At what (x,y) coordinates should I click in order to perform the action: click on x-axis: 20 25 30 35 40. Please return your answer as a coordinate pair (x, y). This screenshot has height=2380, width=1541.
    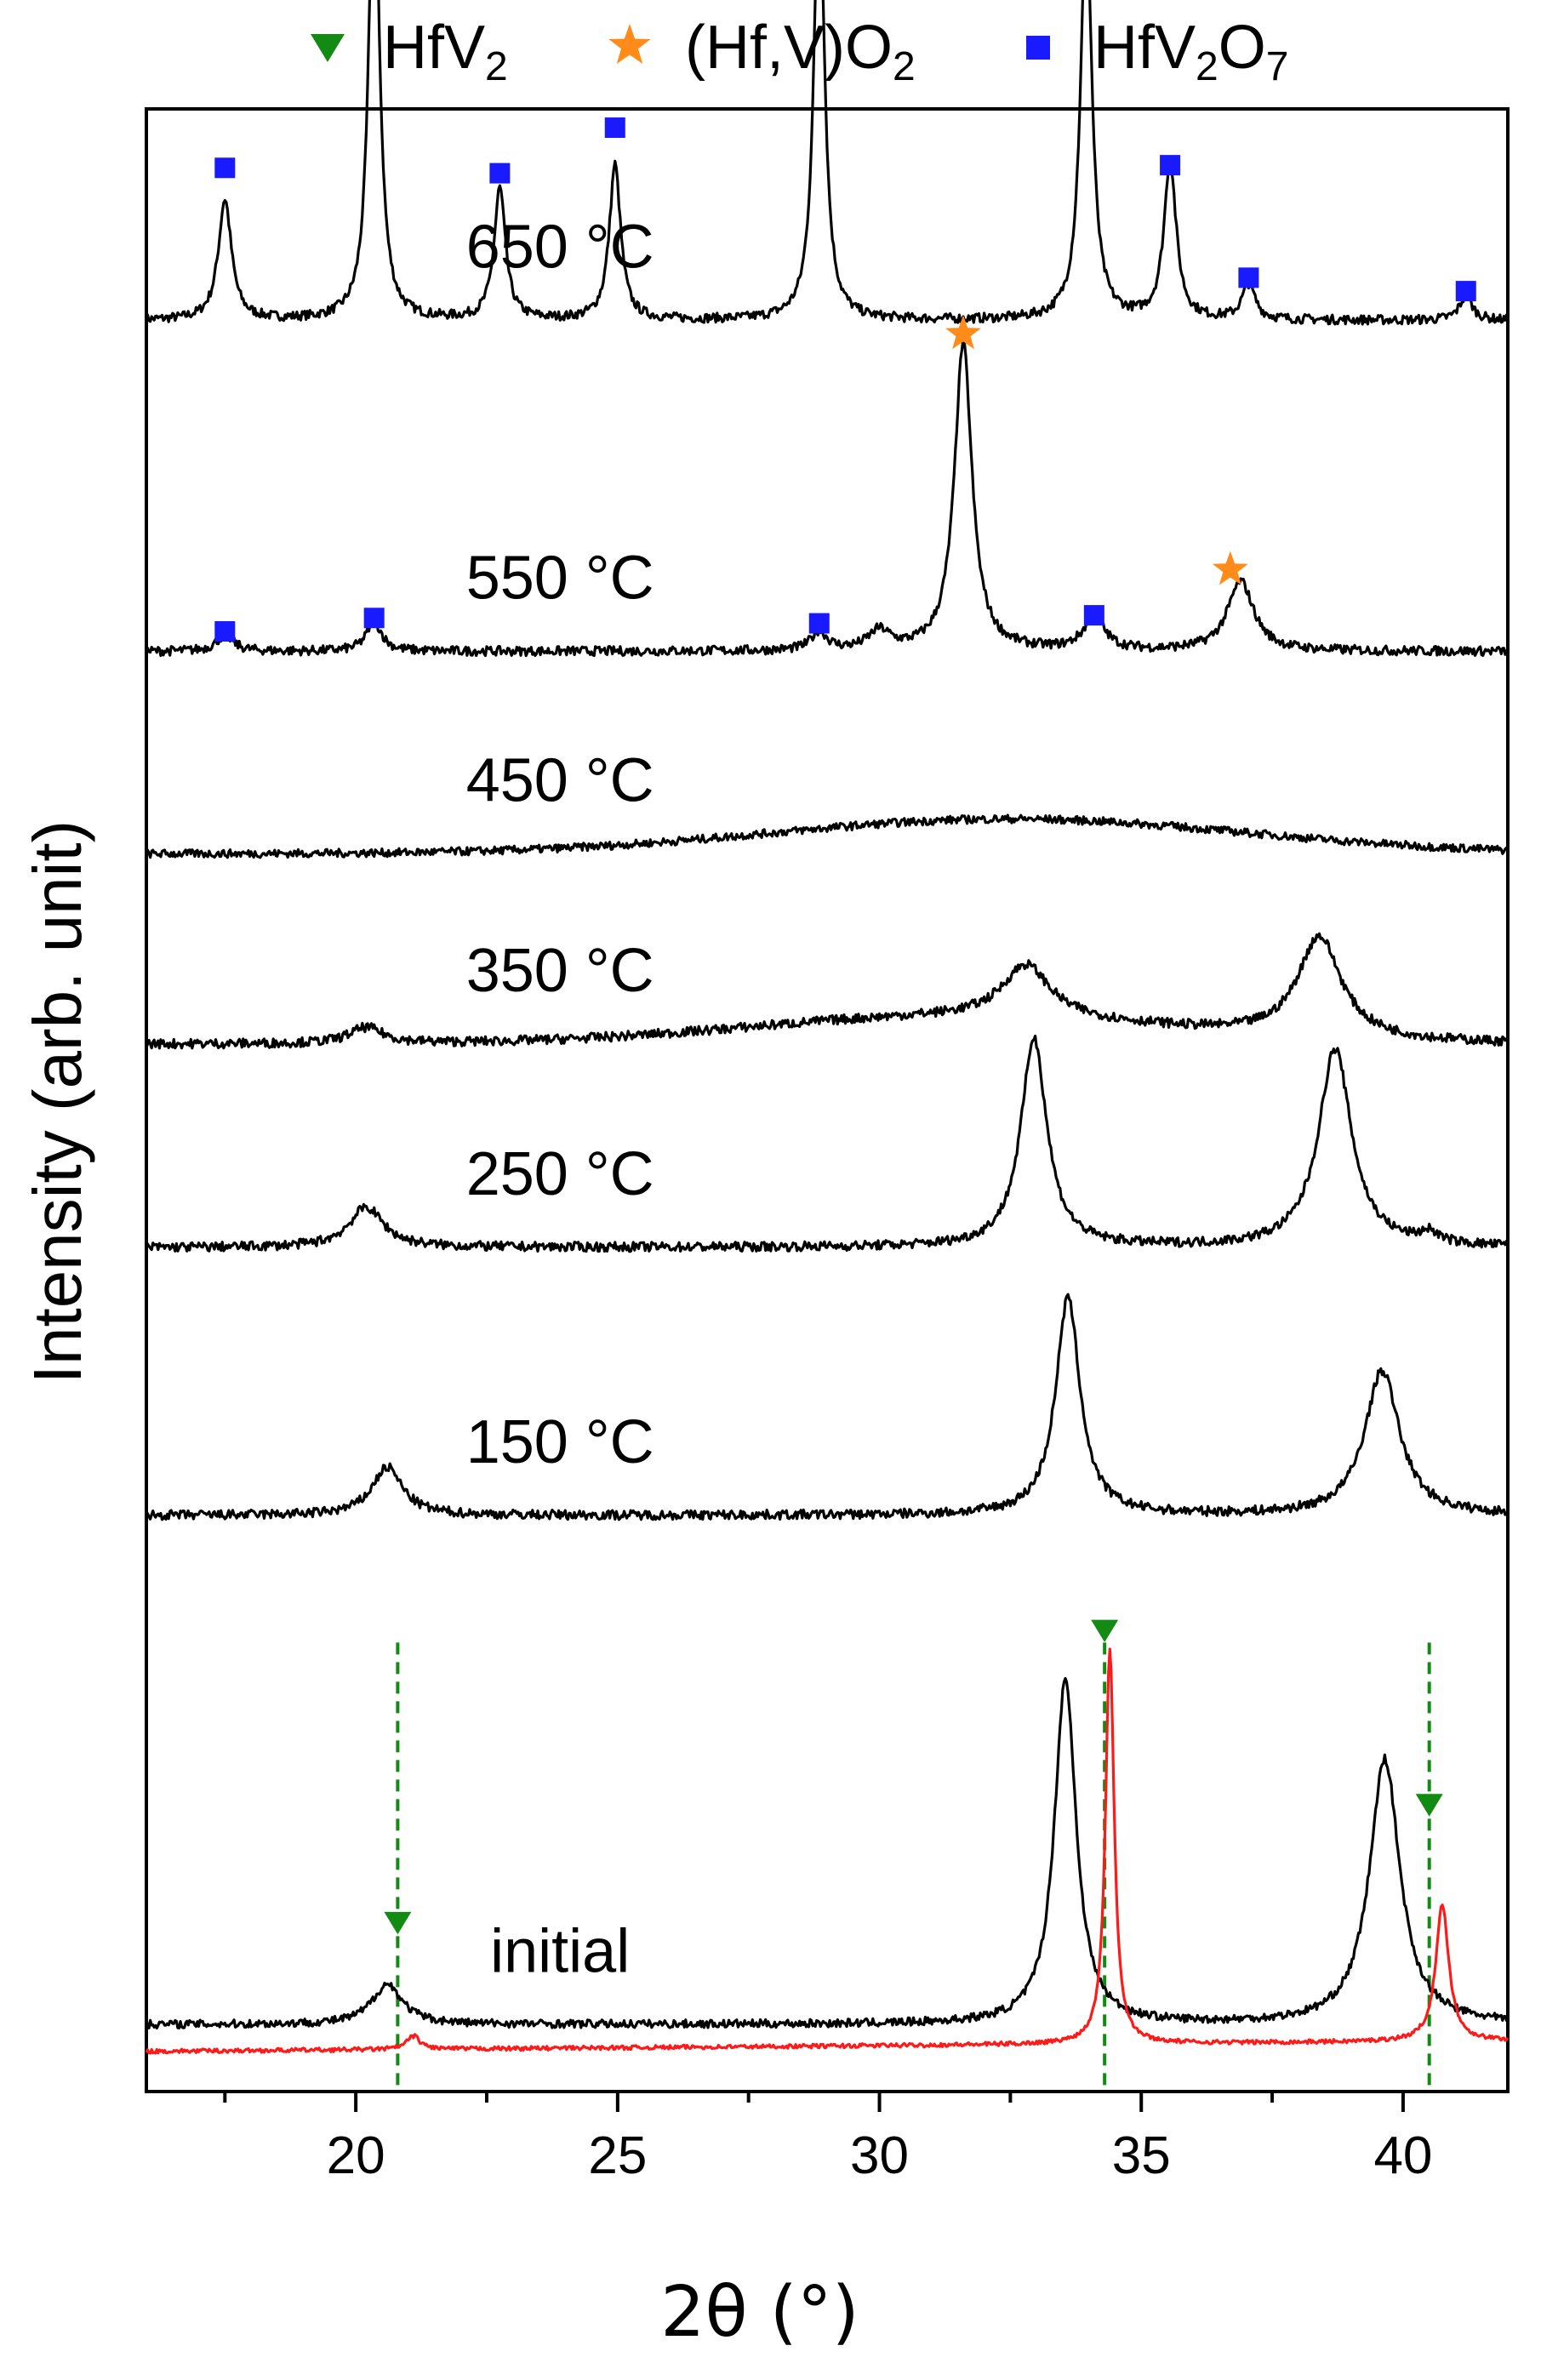
    Looking at the image, I should click on (828, 2138).